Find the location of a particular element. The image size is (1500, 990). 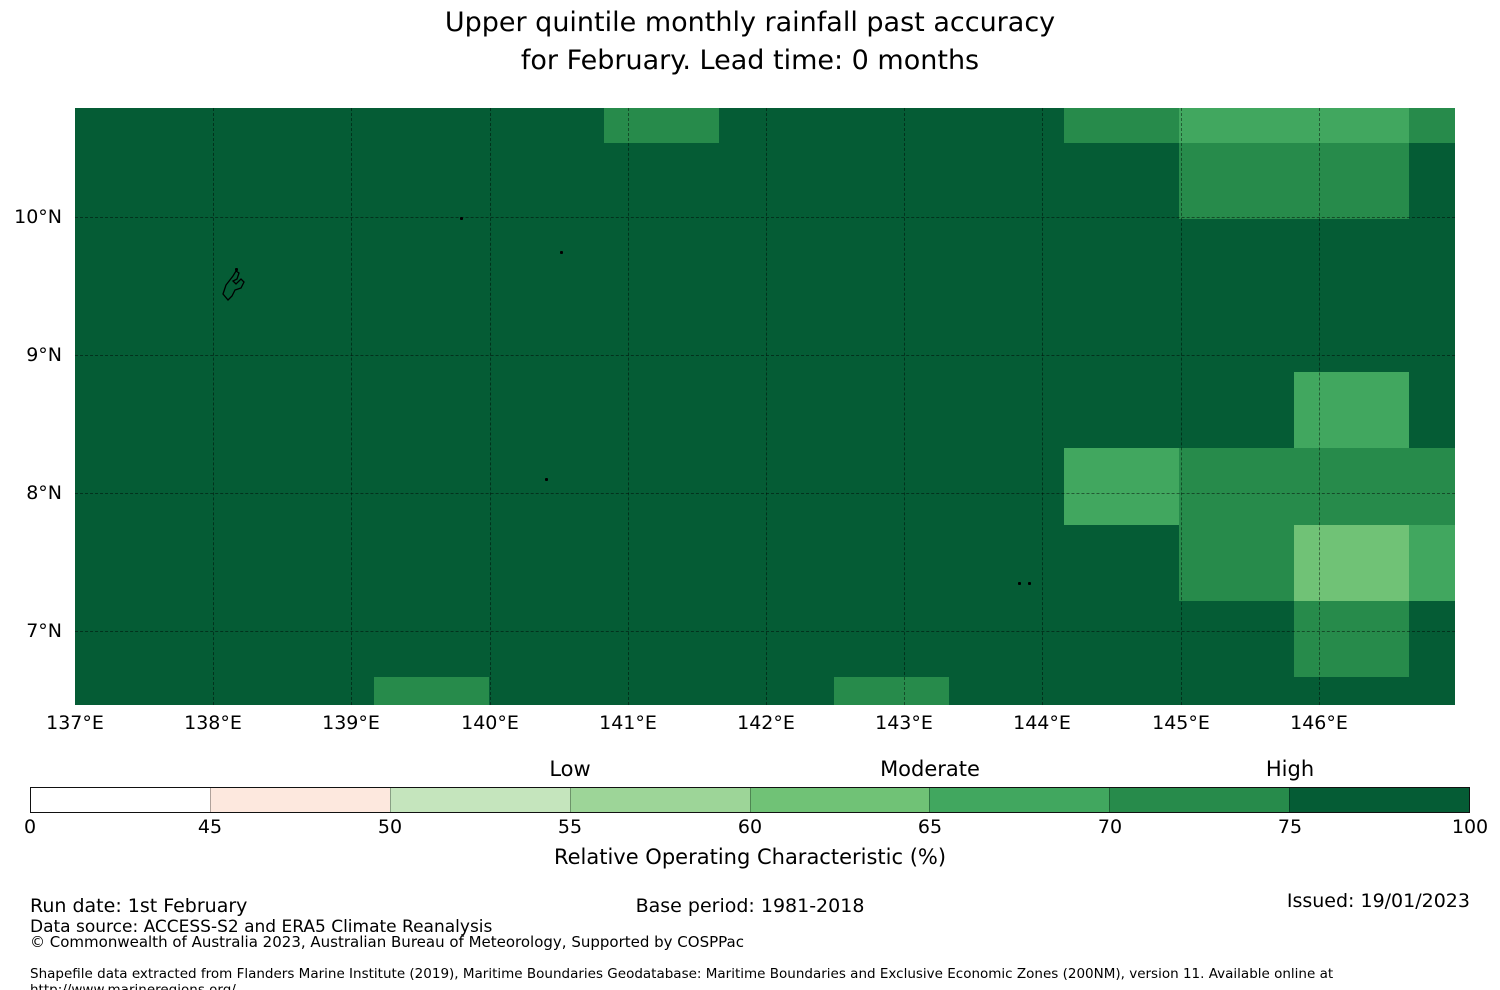

y-tick-label: 8°N is located at coordinates (44, 493).